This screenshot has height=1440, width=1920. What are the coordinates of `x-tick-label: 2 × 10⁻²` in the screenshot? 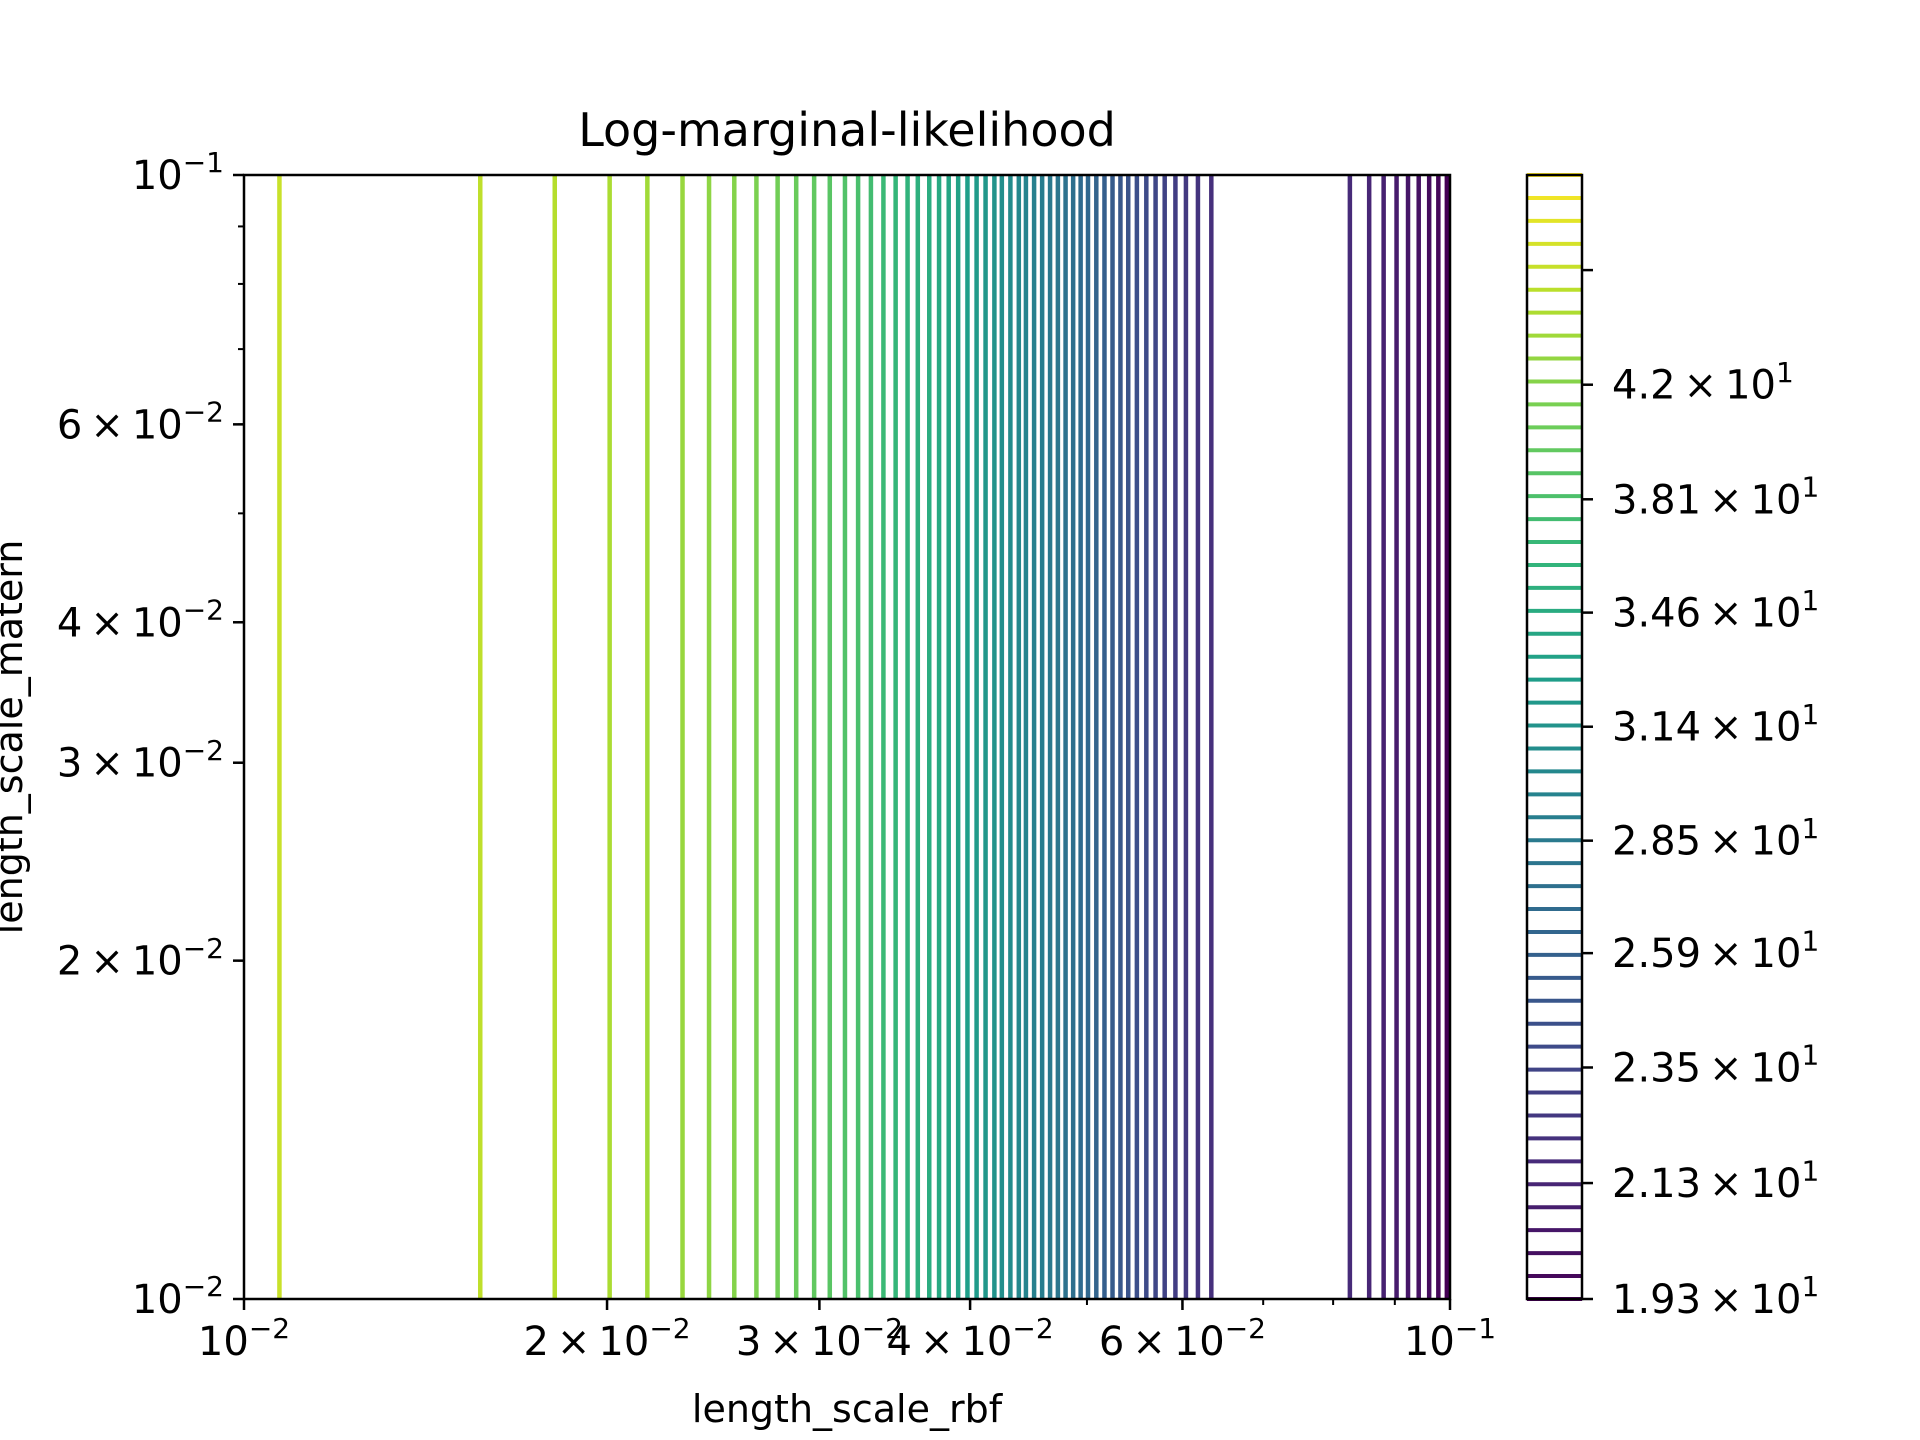 It's located at (606, 1338).